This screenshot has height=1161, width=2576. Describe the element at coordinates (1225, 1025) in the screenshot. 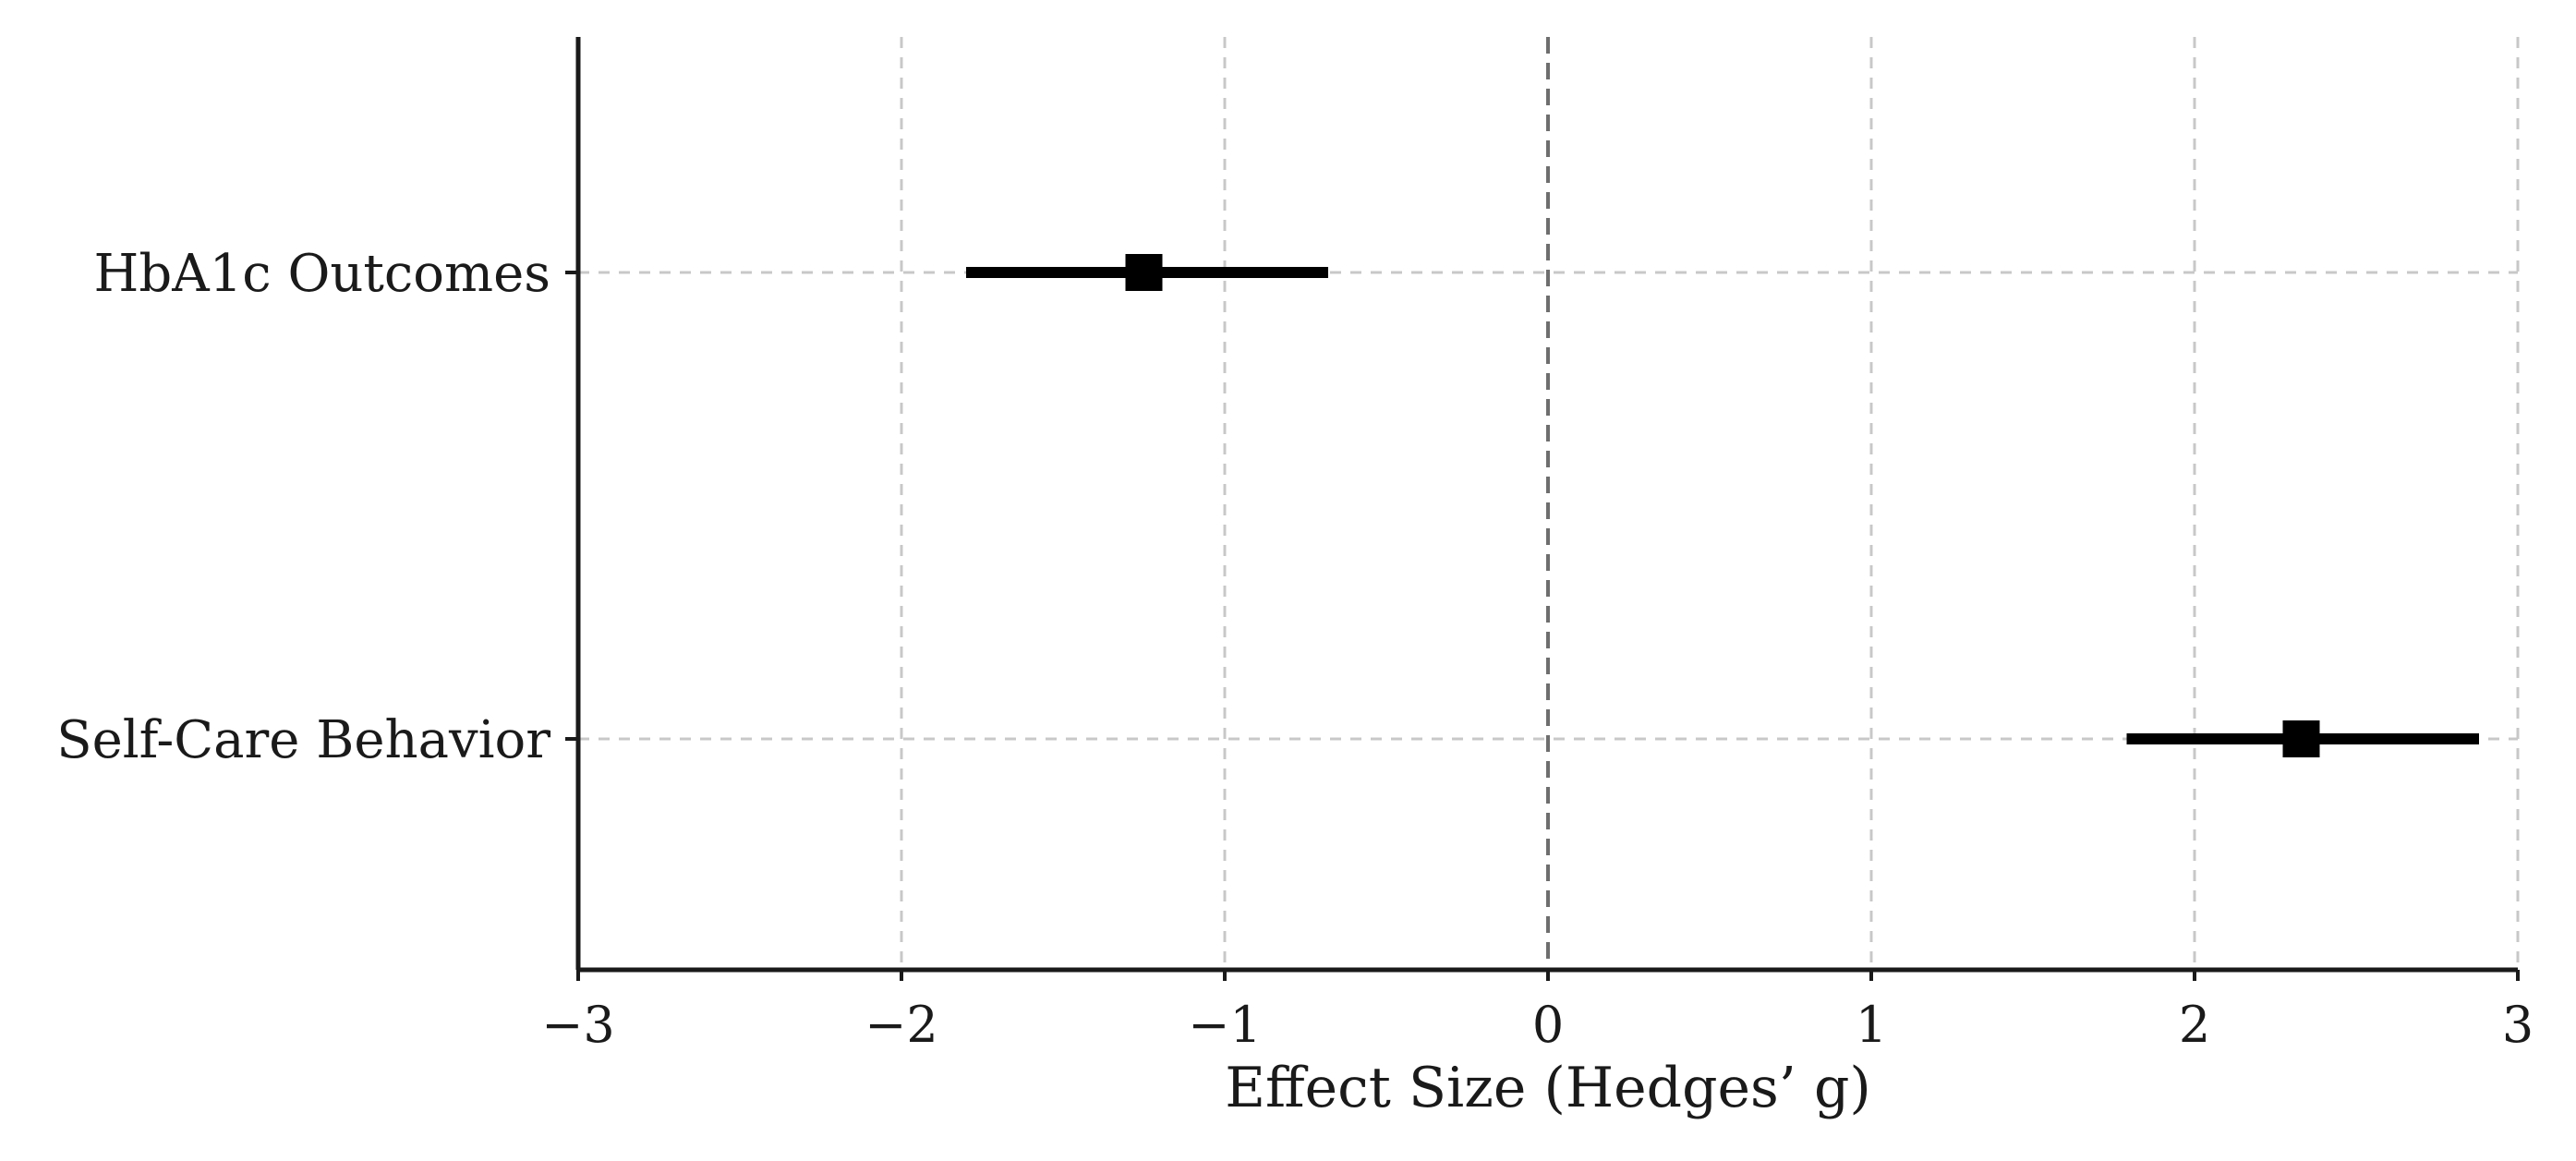

I see `x-tick-label: −1` at that location.